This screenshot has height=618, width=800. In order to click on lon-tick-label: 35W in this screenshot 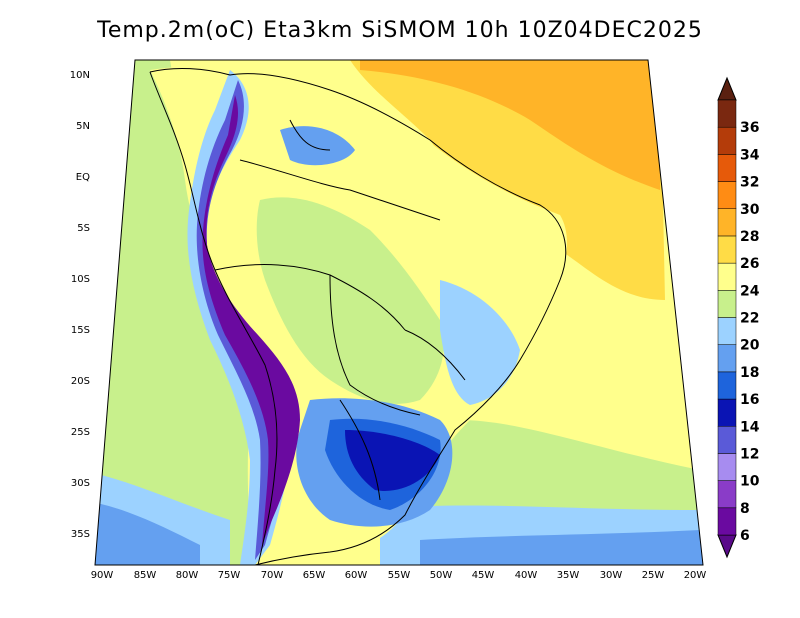, I will do `click(568, 575)`.